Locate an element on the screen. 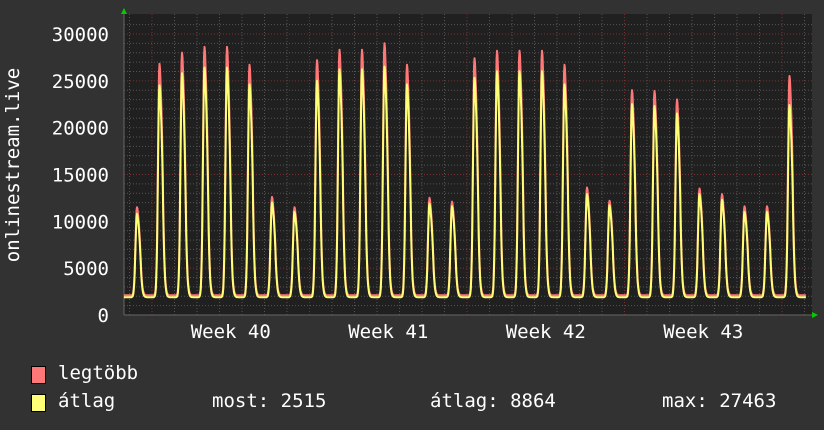 This screenshot has width=824, height=430. x-tick-label: Week 40 is located at coordinates (231, 332).